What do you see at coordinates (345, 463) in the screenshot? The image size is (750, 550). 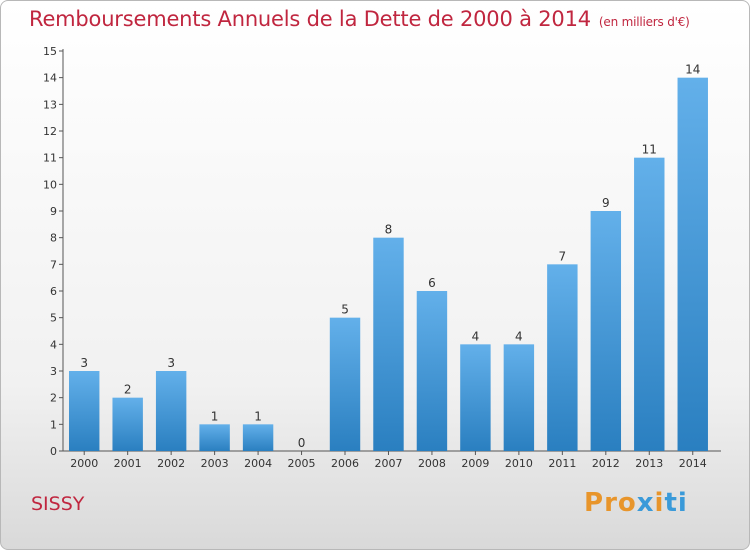 I see `x-tick-label: 2006` at bounding box center [345, 463].